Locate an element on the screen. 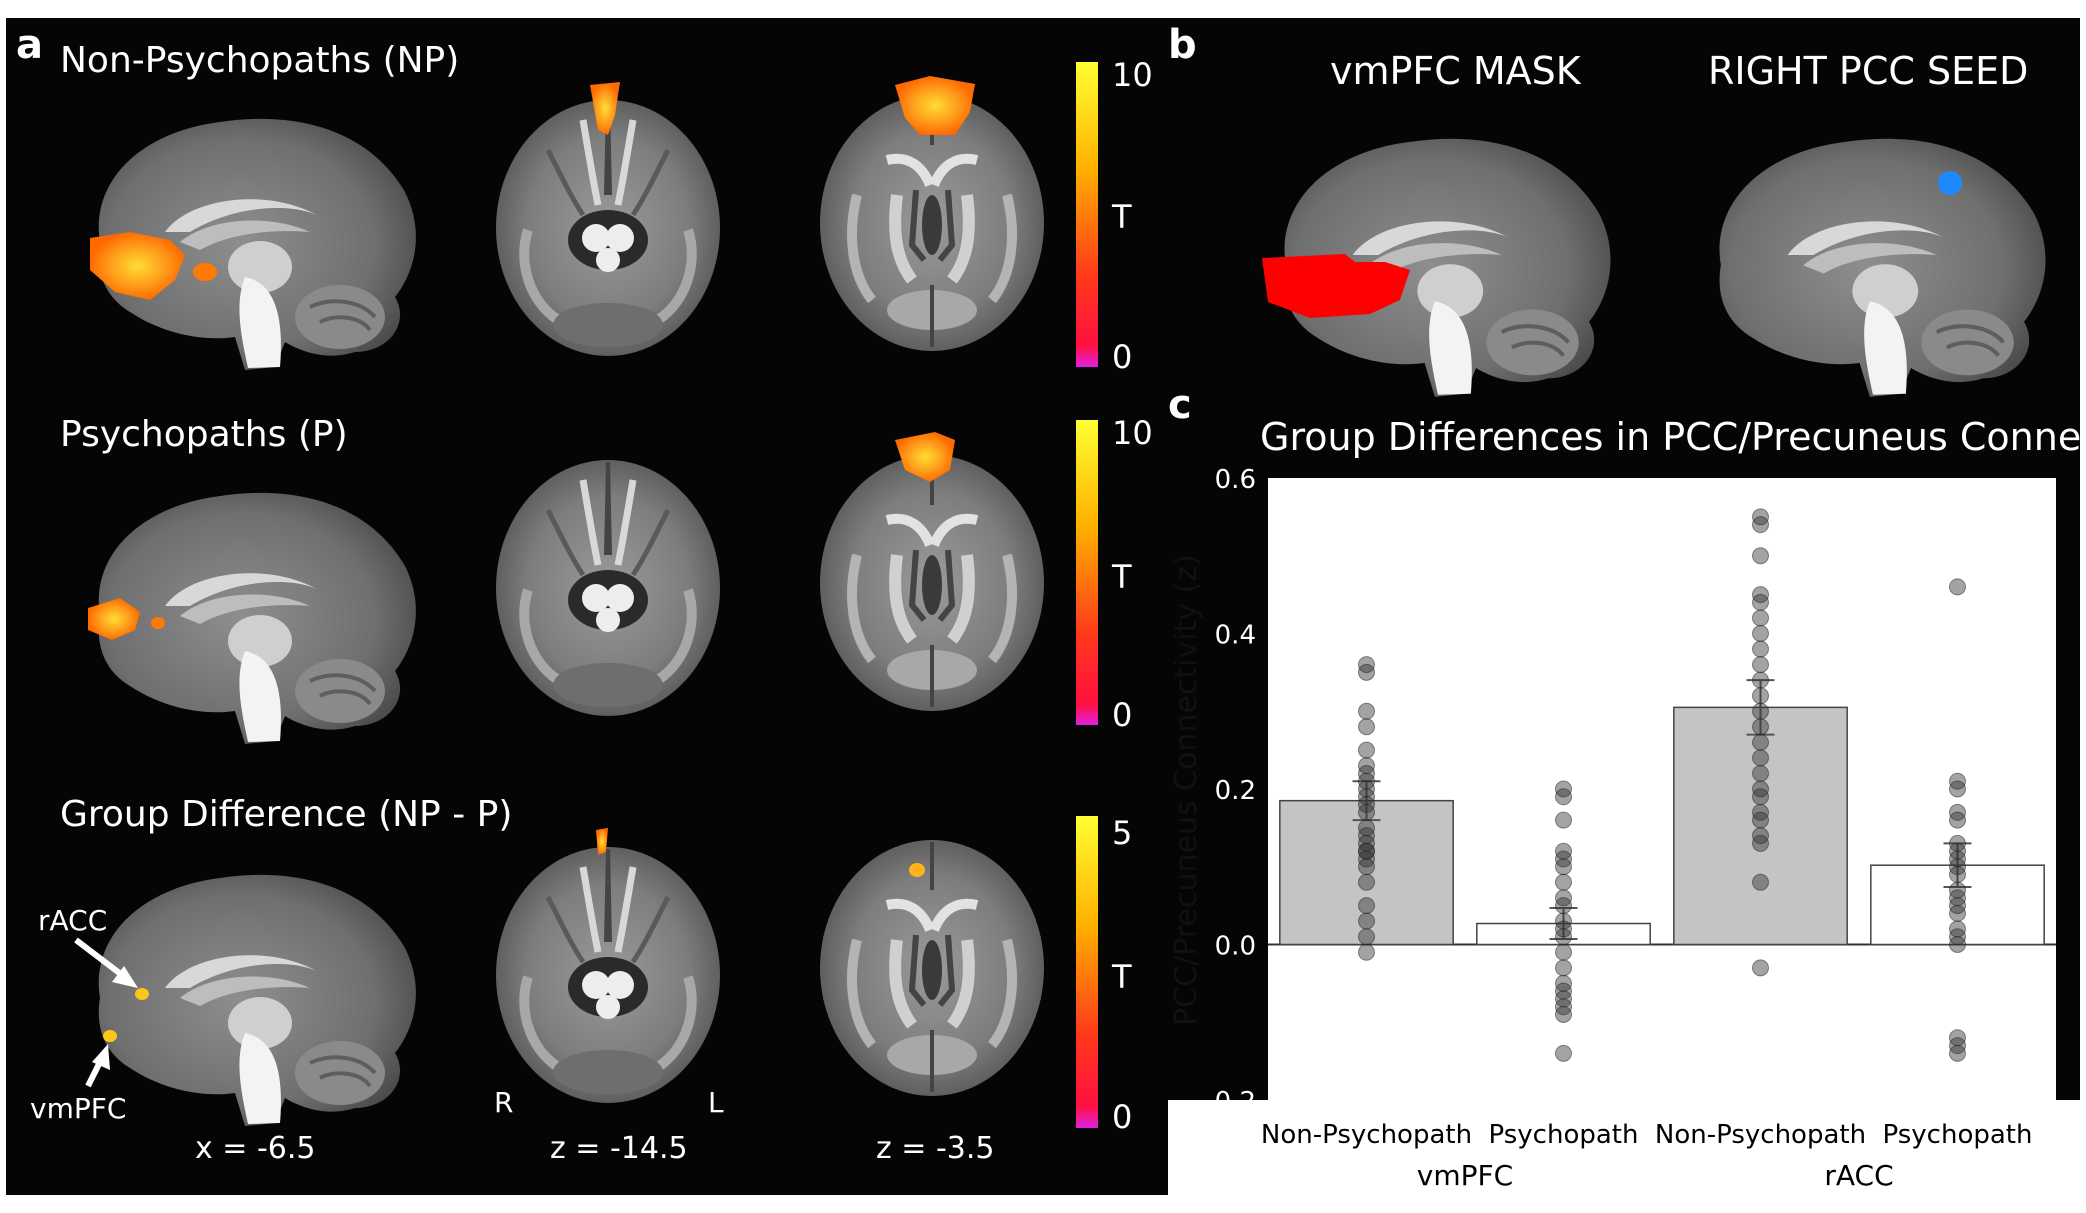 This screenshot has height=1213, width=2086. panel-a-label: a is located at coordinates (29, 45).